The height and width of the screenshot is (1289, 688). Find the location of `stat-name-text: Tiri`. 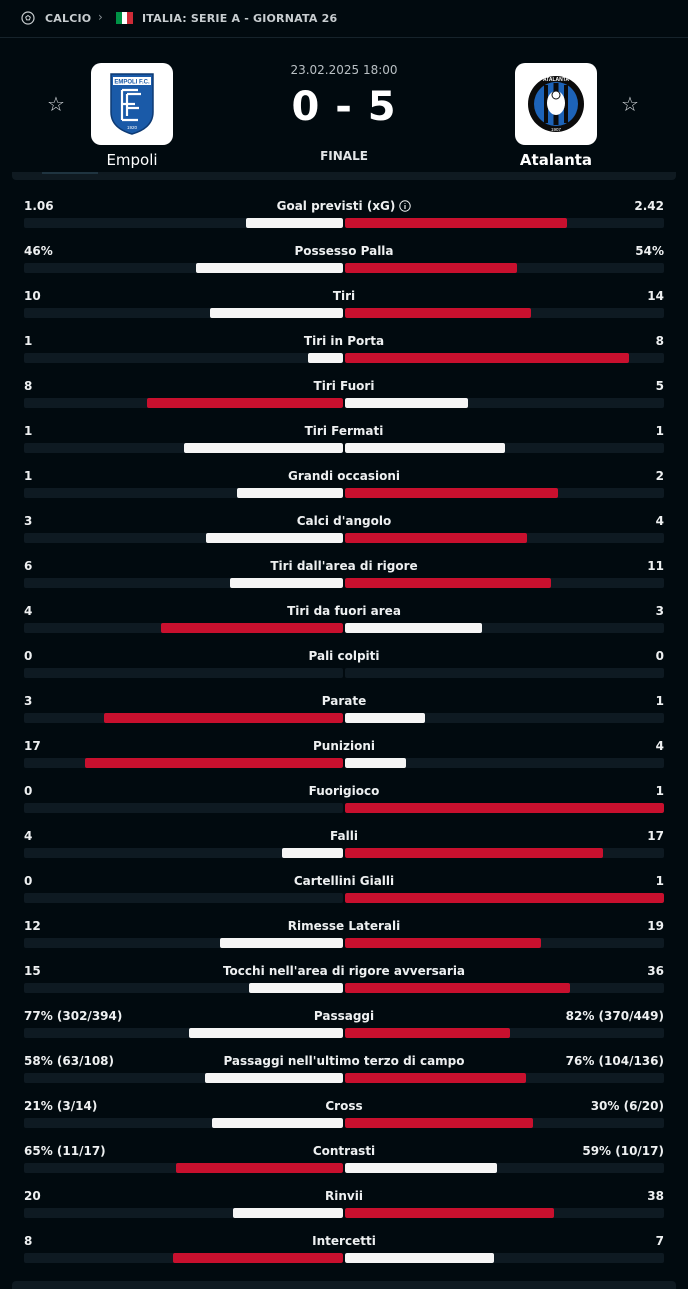

stat-name-text: Tiri is located at coordinates (344, 296).